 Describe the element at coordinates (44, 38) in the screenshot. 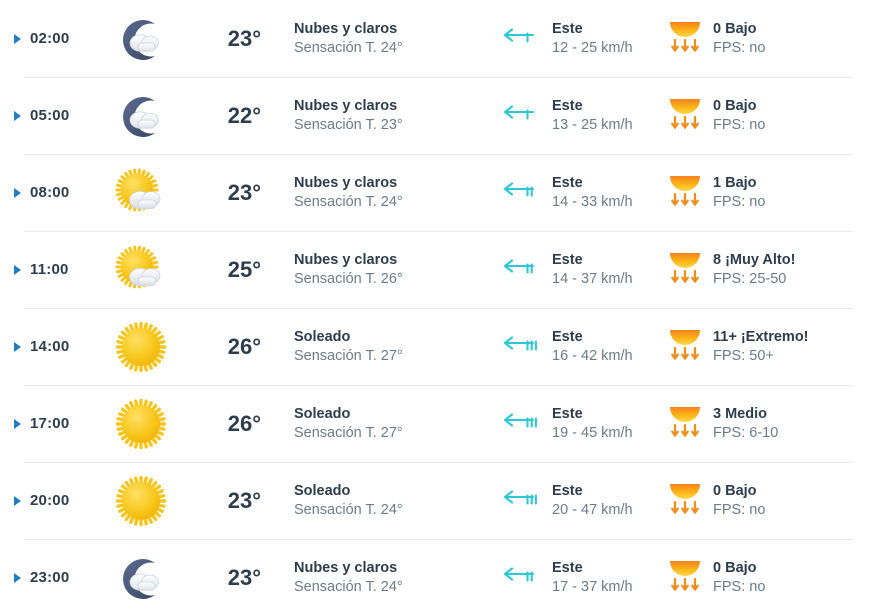

I see `forecast-row-time-cell: 02:00` at that location.